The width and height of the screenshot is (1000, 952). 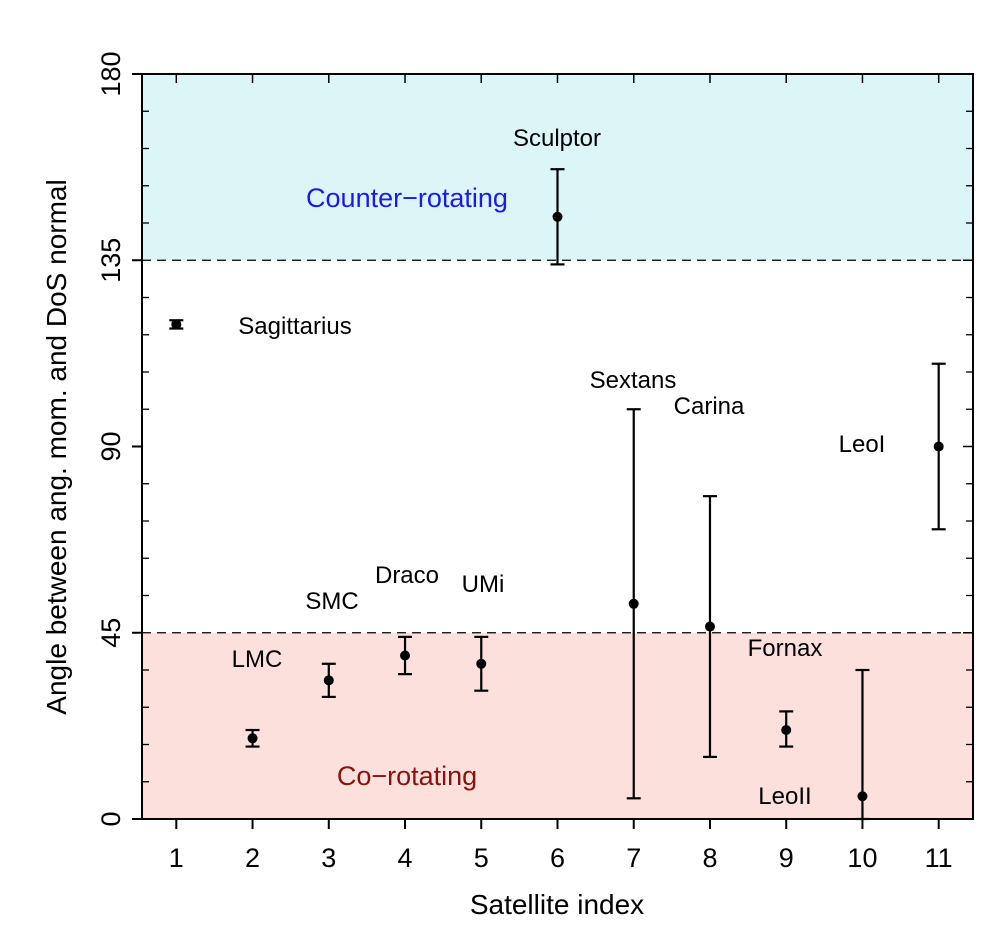 I want to click on x-tick-label: 10, so click(x=862, y=858).